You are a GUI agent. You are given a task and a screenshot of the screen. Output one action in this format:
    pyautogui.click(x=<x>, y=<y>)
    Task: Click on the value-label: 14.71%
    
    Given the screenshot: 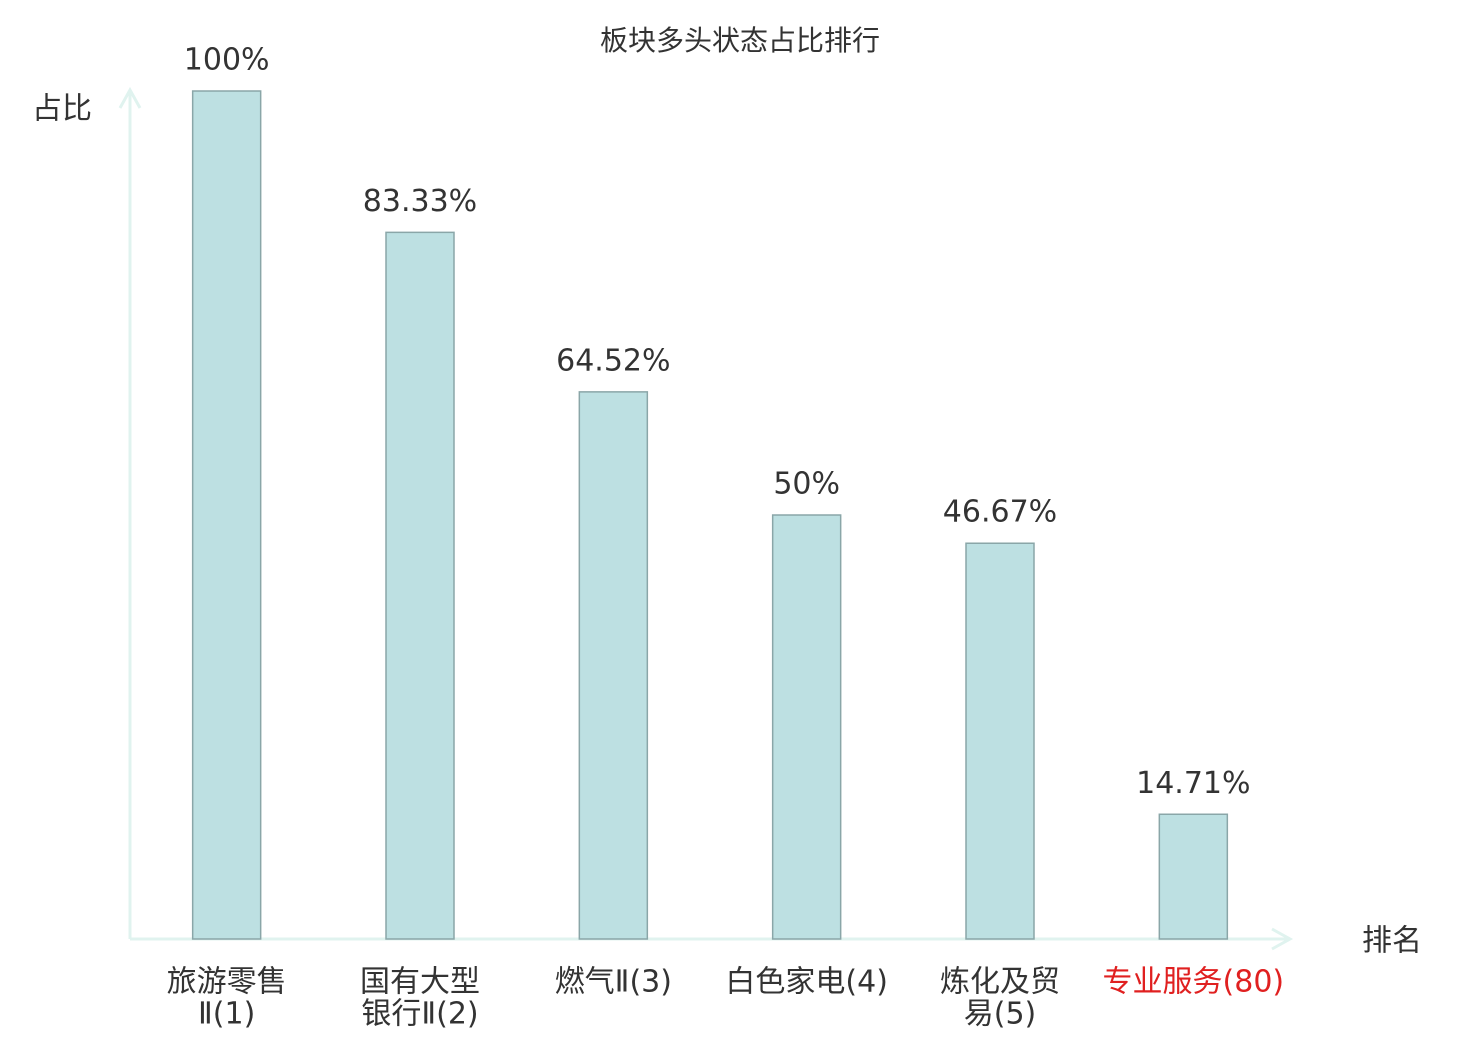 What is the action you would take?
    pyautogui.click(x=1193, y=783)
    